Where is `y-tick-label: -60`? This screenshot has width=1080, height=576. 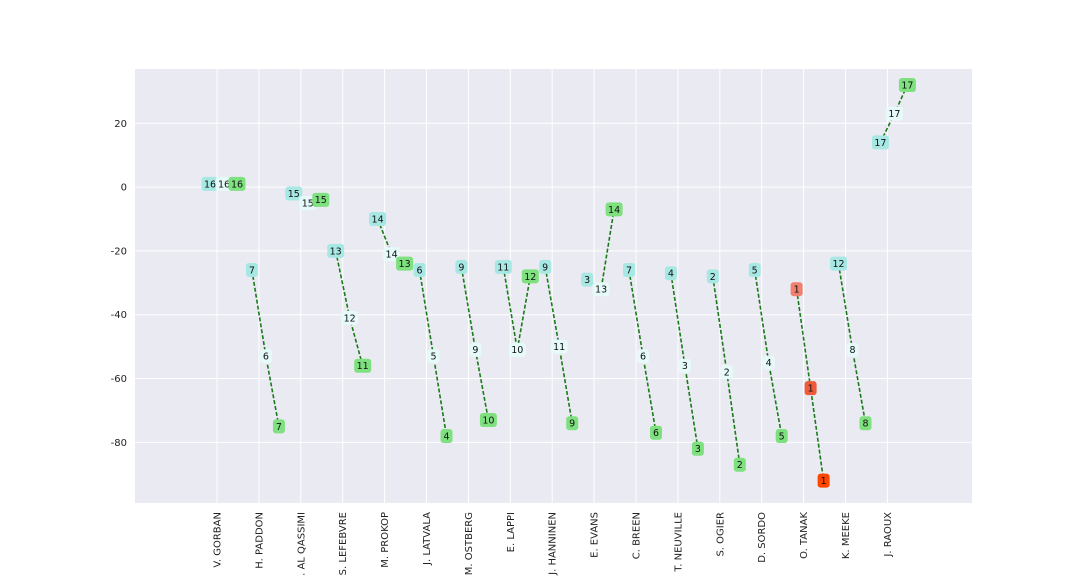 y-tick-label: -60 is located at coordinates (119, 379).